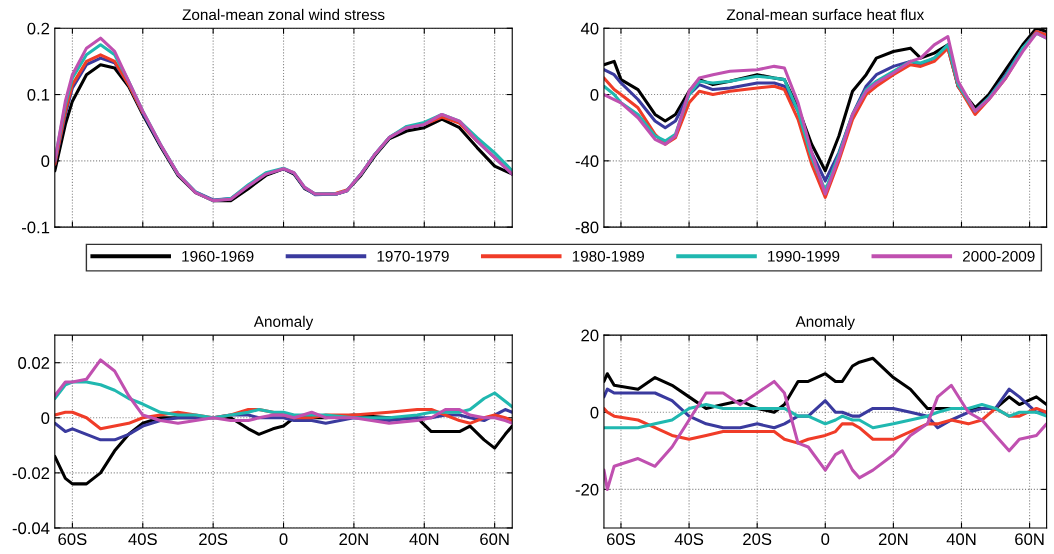  I want to click on y-tick-label: -0.02, so click(31, 473).